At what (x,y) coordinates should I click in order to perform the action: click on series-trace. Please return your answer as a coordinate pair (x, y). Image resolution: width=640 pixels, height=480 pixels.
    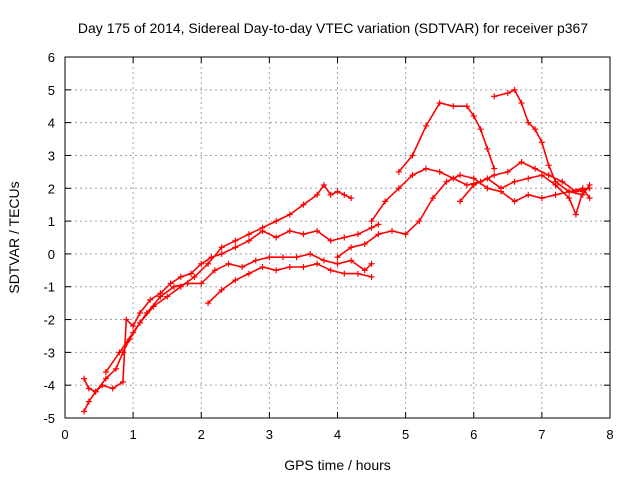
    Looking at the image, I should click on (446, 137).